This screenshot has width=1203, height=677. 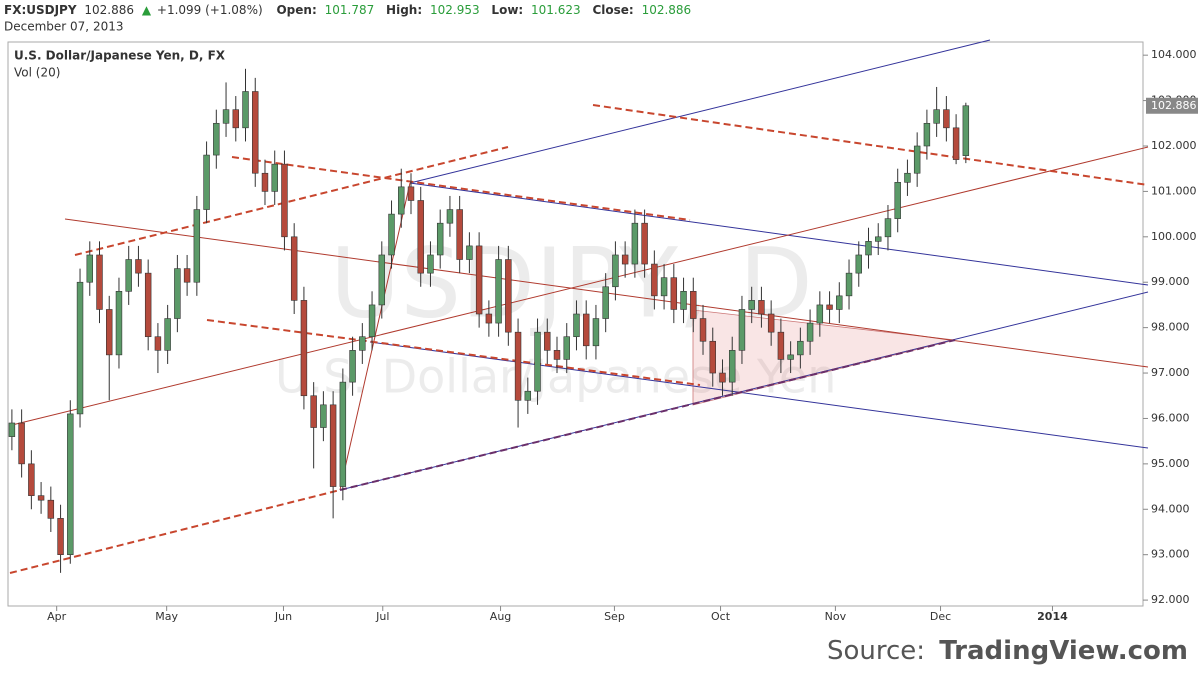 What do you see at coordinates (1170, 599) in the screenshot?
I see `y-tick-label: 92.000` at bounding box center [1170, 599].